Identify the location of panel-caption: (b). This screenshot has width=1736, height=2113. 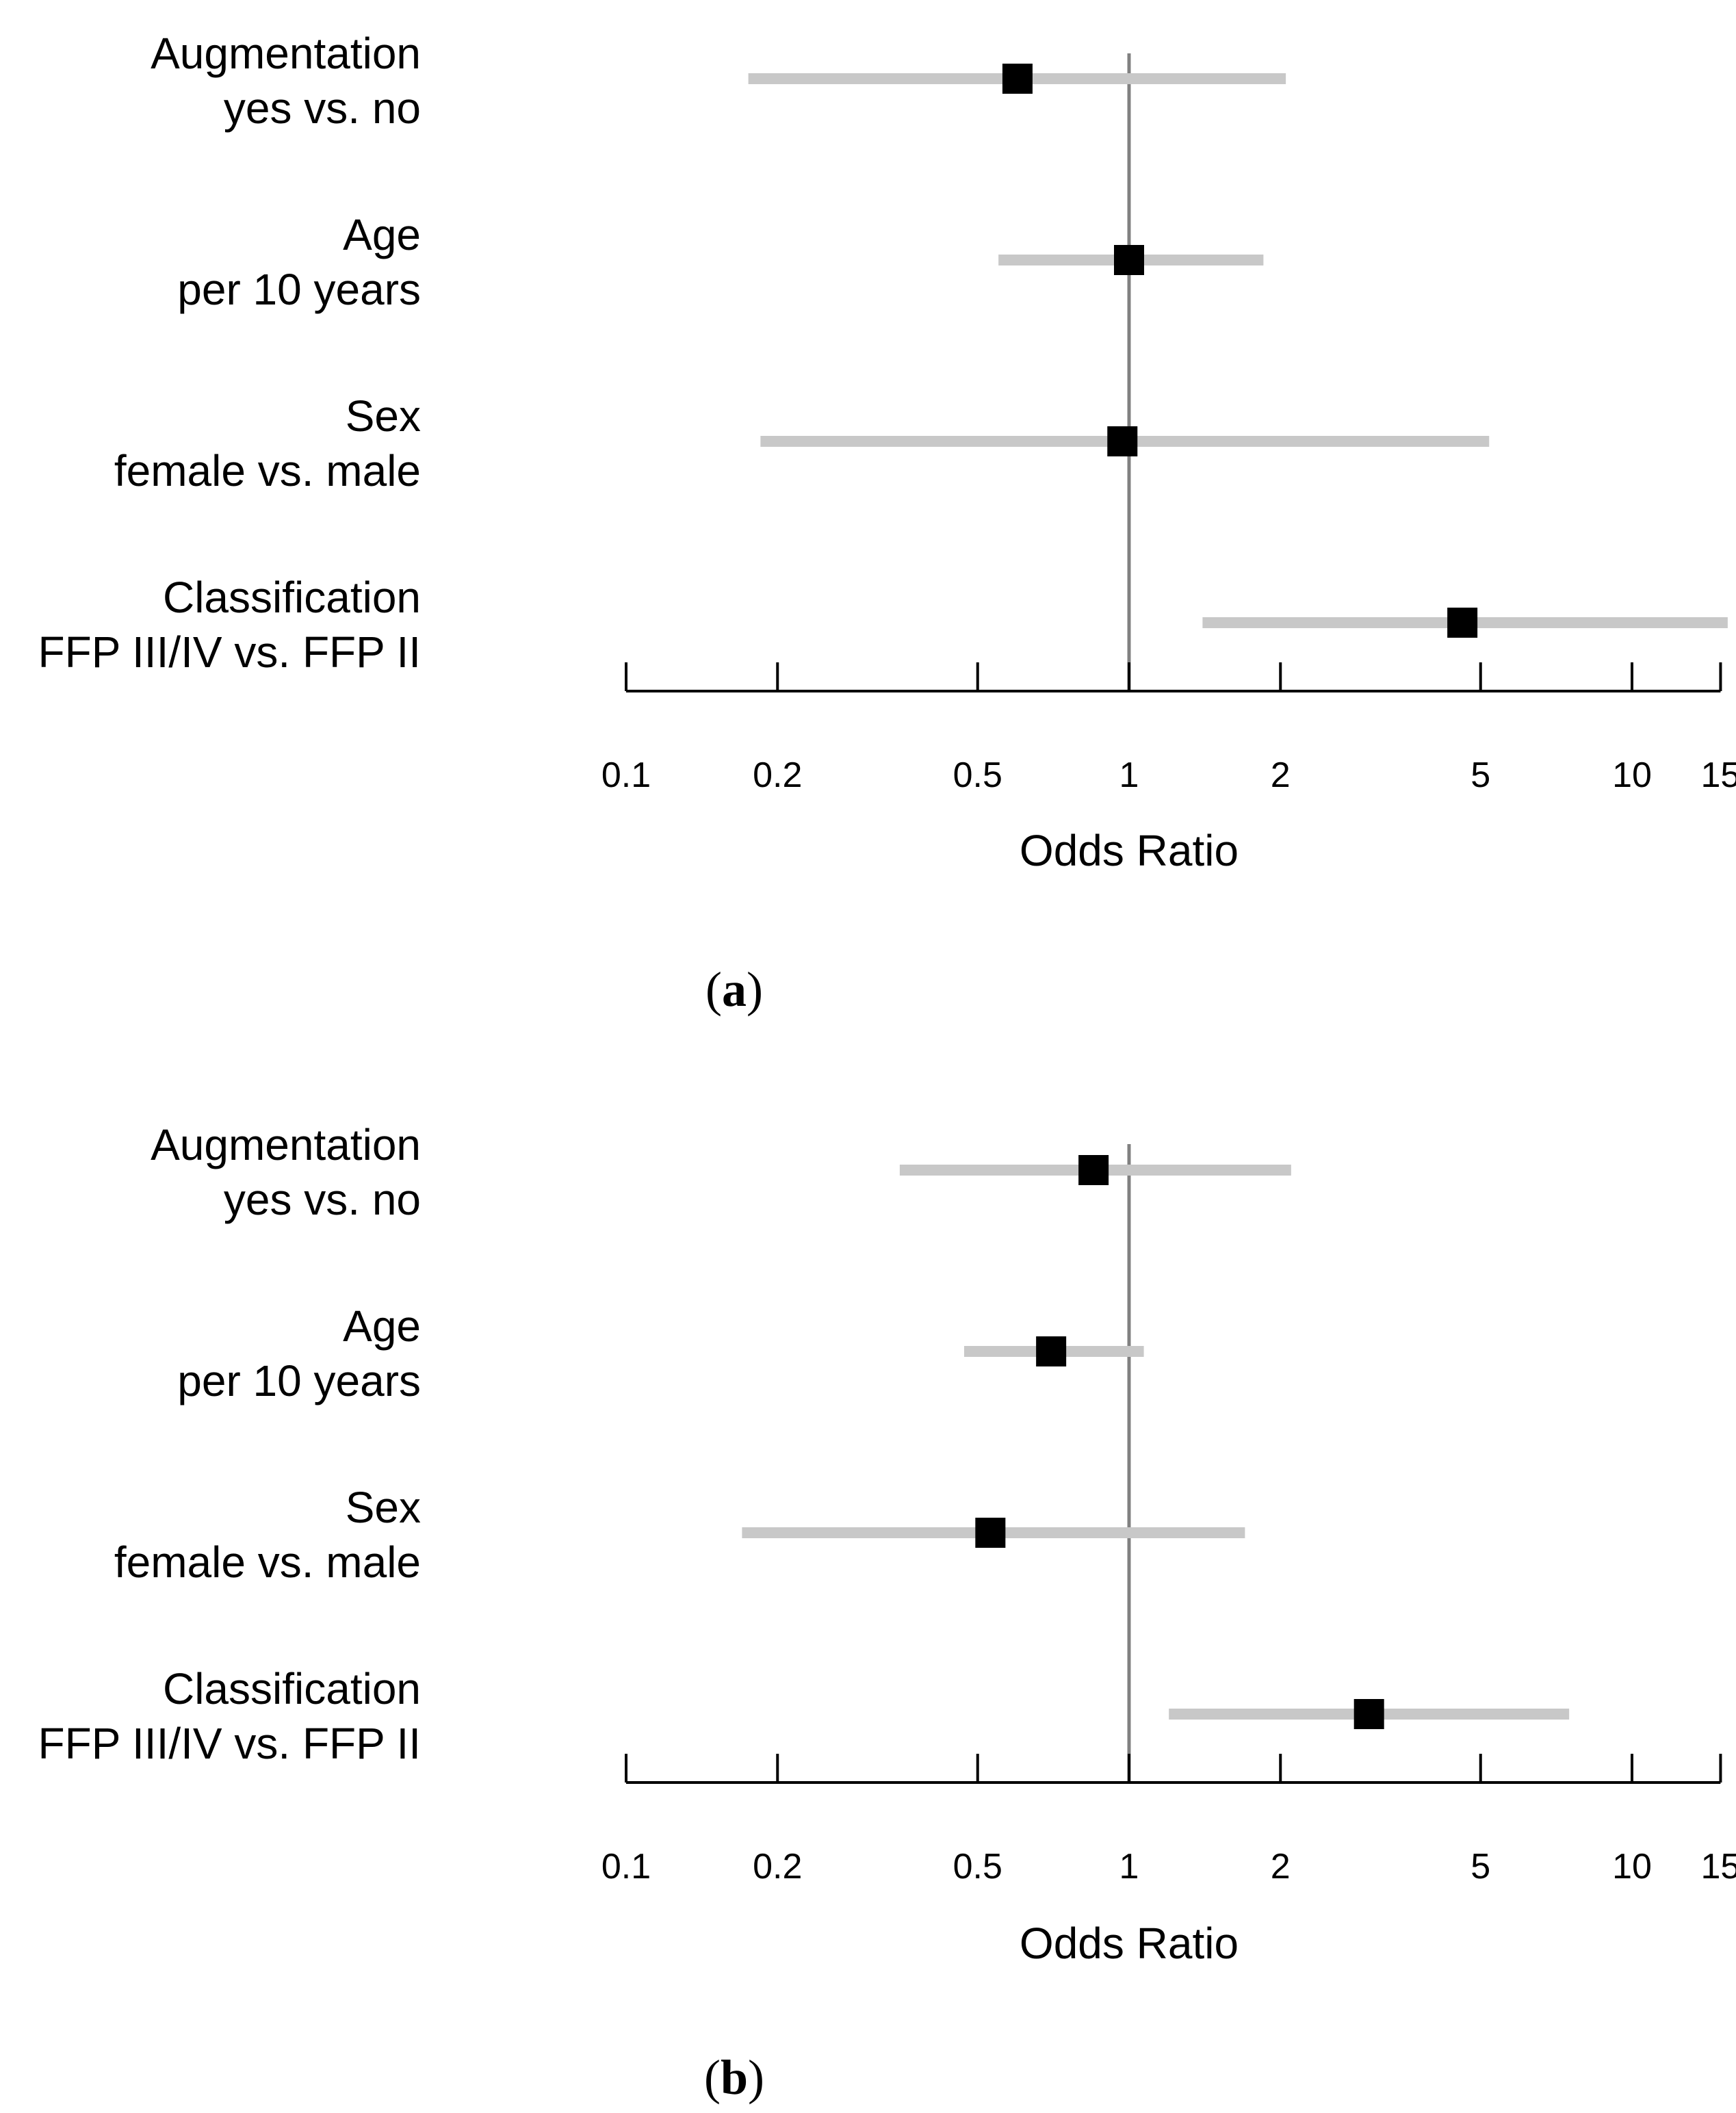
(734, 2077).